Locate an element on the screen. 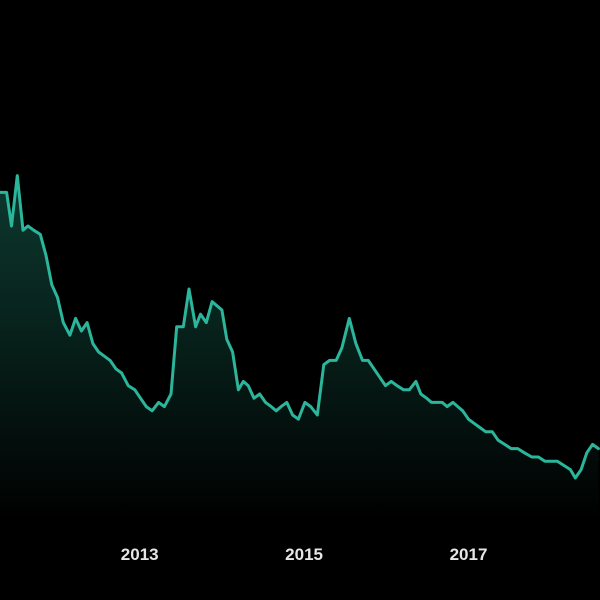 The height and width of the screenshot is (600, 600). x-tick-label-2013: 2013 is located at coordinates (140, 554).